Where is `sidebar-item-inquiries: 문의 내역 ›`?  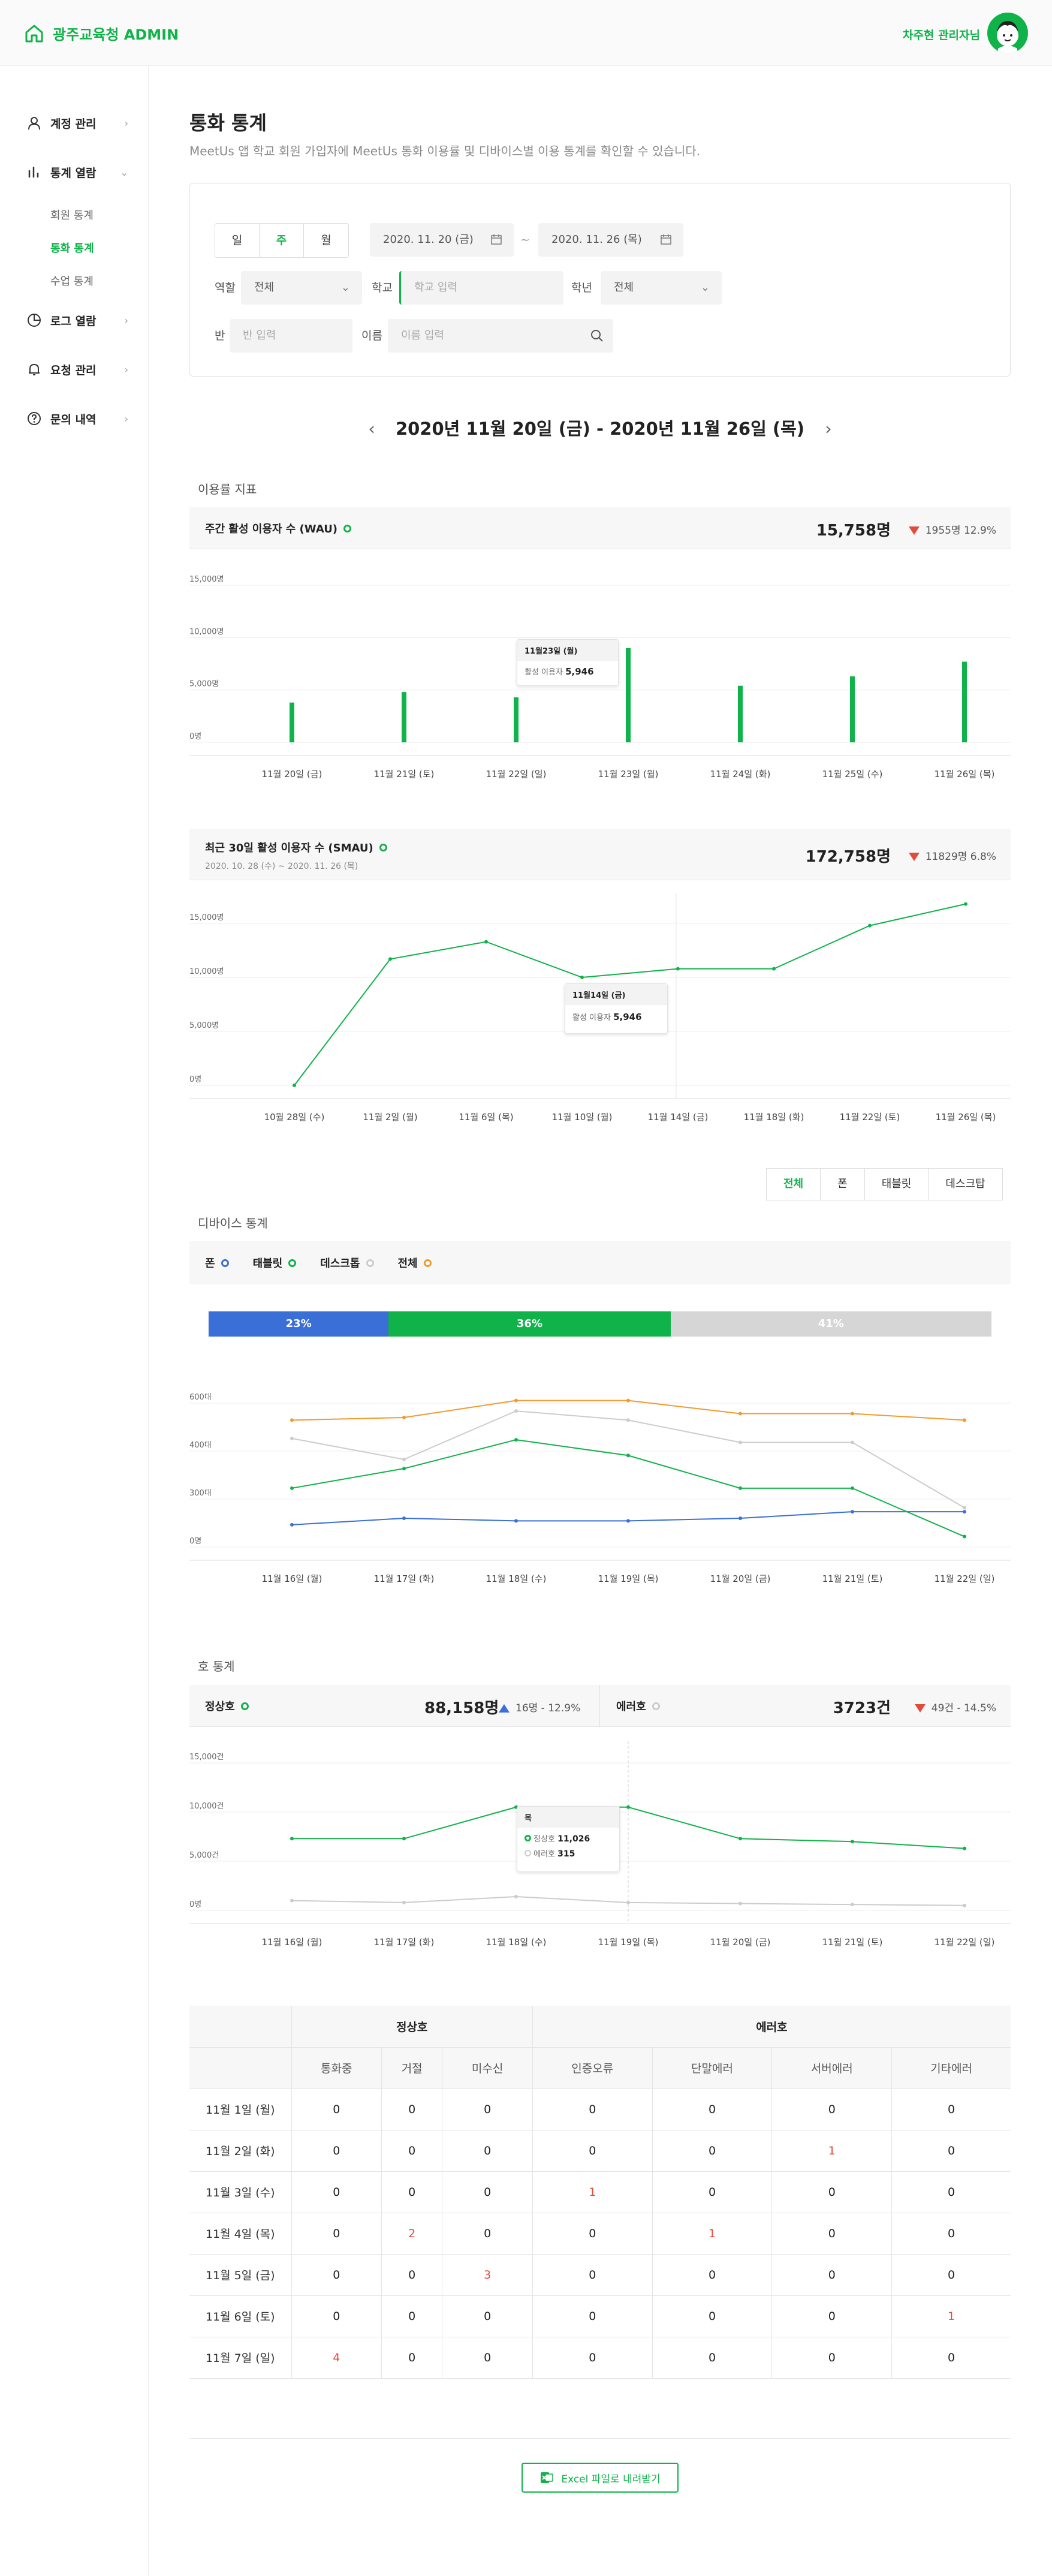 sidebar-item-inquiries: 문의 내역 › is located at coordinates (77, 419).